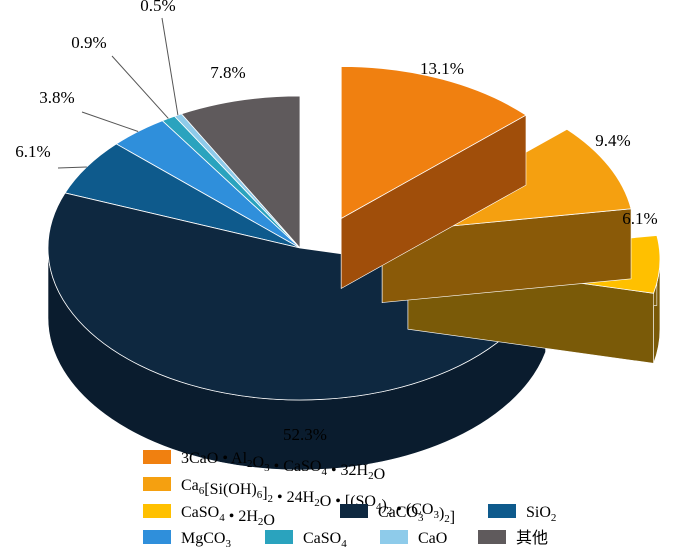  I want to click on percent-label: 7.8%, so click(227, 72).